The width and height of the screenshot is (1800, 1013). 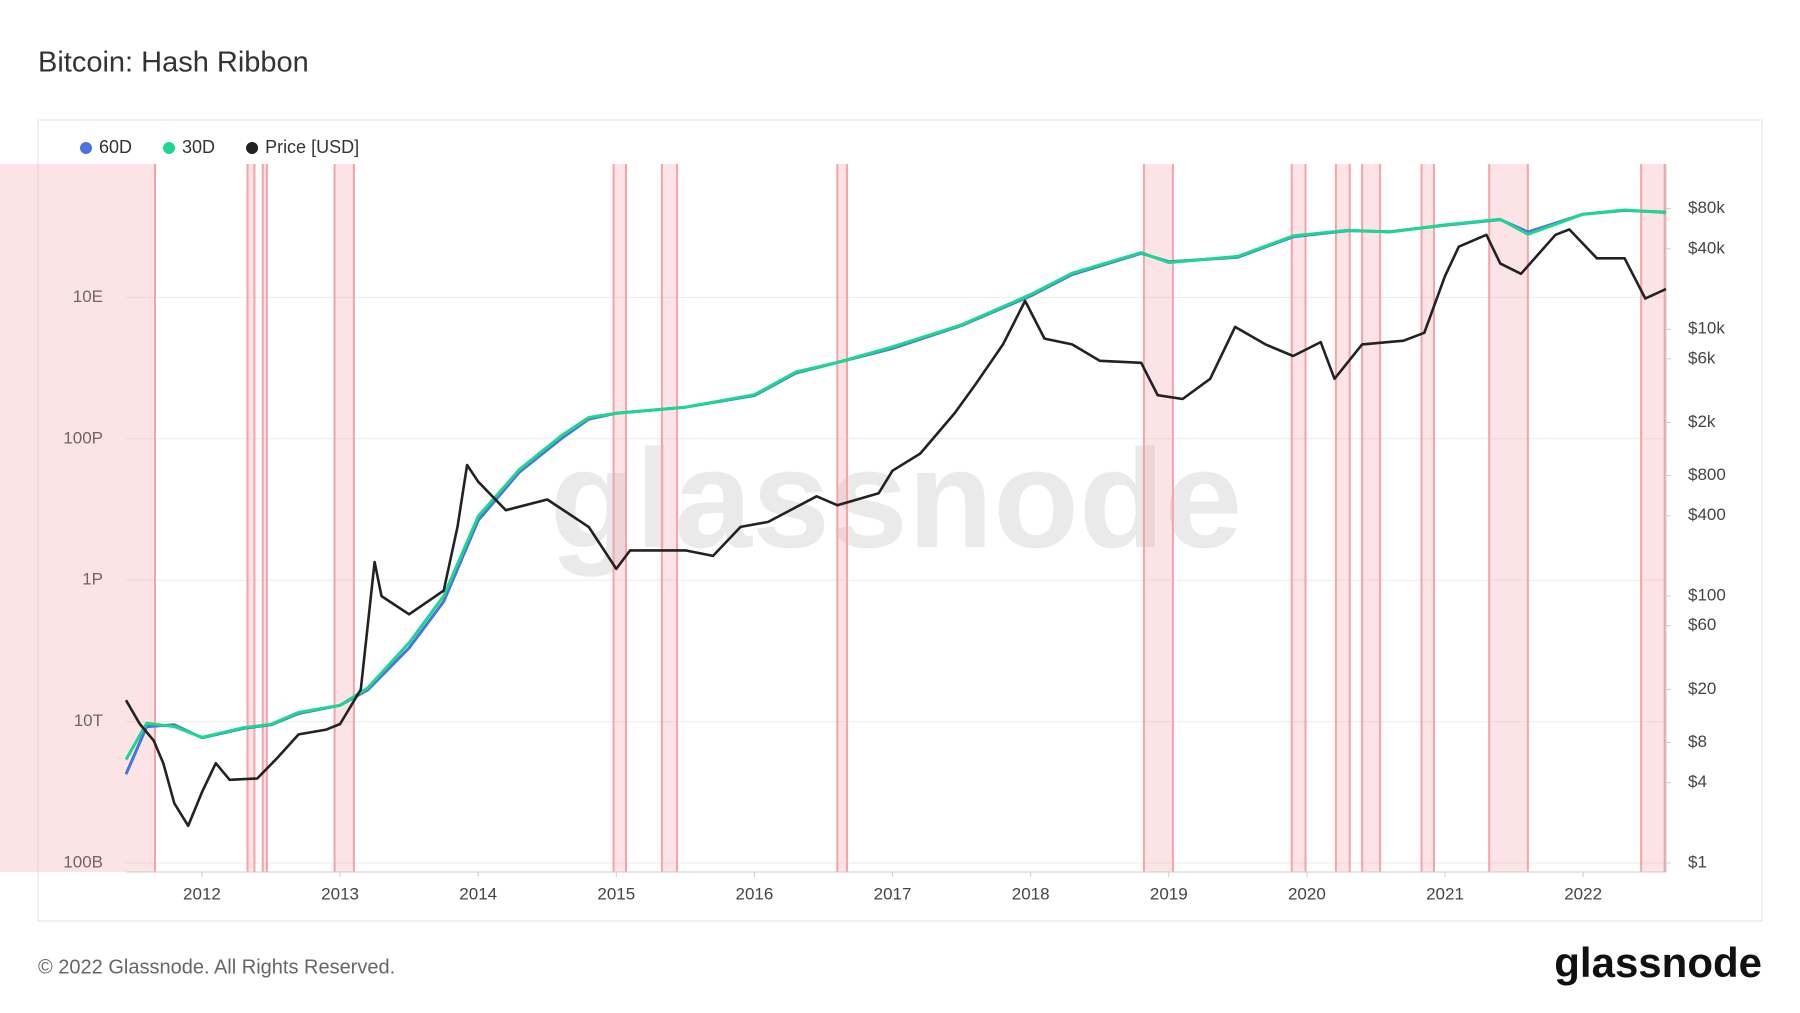 What do you see at coordinates (202, 893) in the screenshot?
I see `x-tick-label: 2012` at bounding box center [202, 893].